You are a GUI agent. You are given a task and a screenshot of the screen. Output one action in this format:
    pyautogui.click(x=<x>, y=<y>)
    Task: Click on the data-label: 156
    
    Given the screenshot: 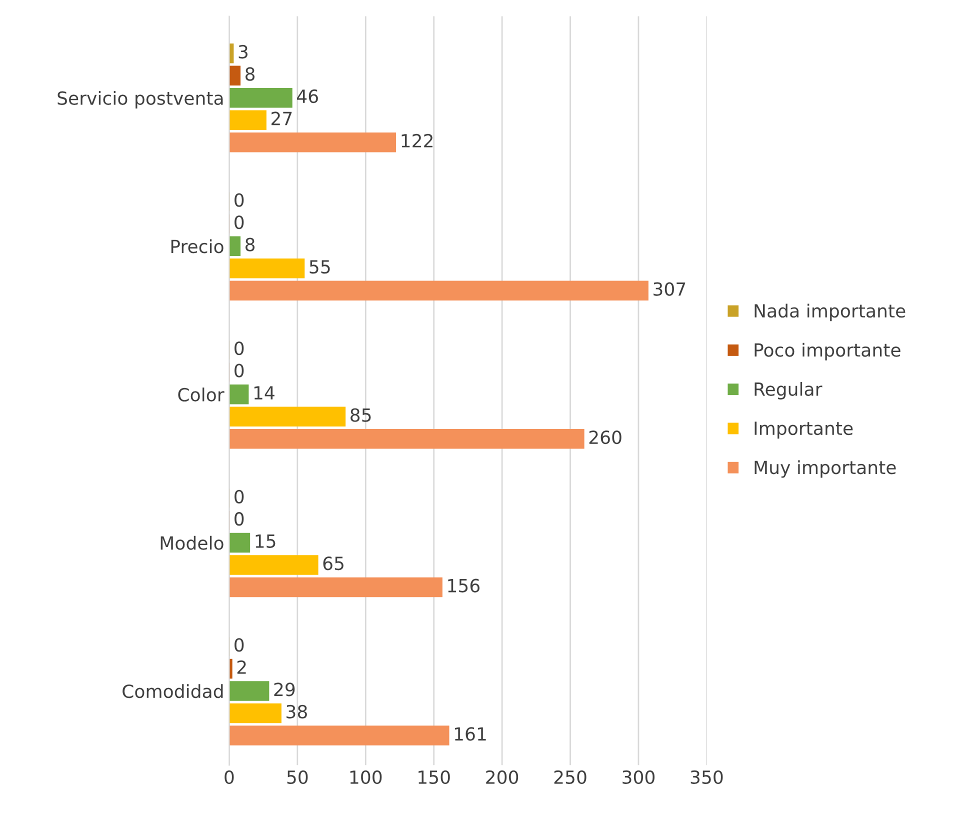 What is the action you would take?
    pyautogui.click(x=464, y=585)
    